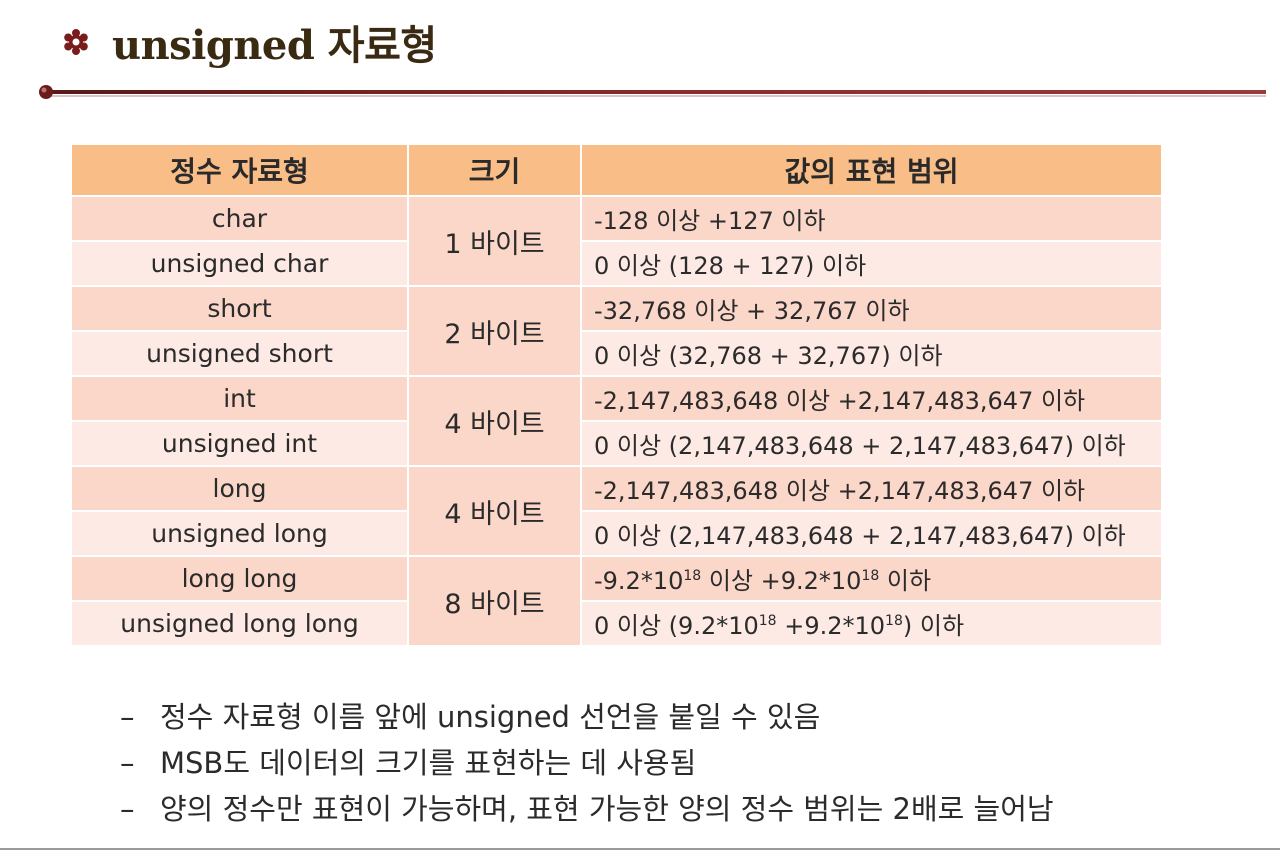  I want to click on note-text: MSB도 데이터의 크기를 표현하는 데 사용됨, so click(428, 763).